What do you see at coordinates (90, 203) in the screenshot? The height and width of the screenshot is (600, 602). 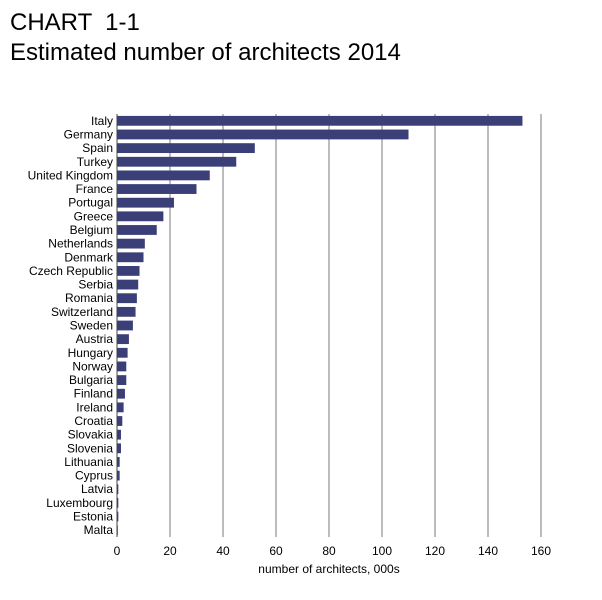 I see `category-label: Portugal` at bounding box center [90, 203].